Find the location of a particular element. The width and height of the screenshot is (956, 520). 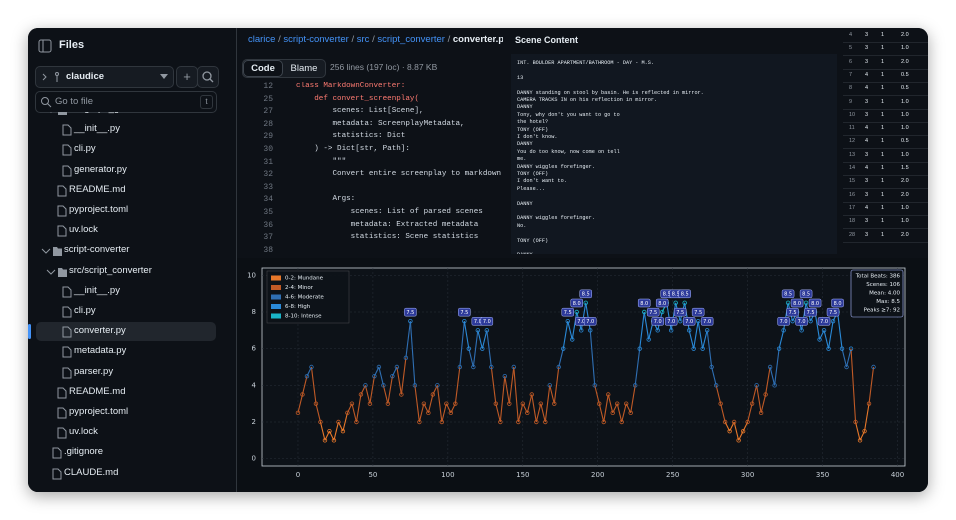

crumb-link: script-converter is located at coordinates (316, 39).